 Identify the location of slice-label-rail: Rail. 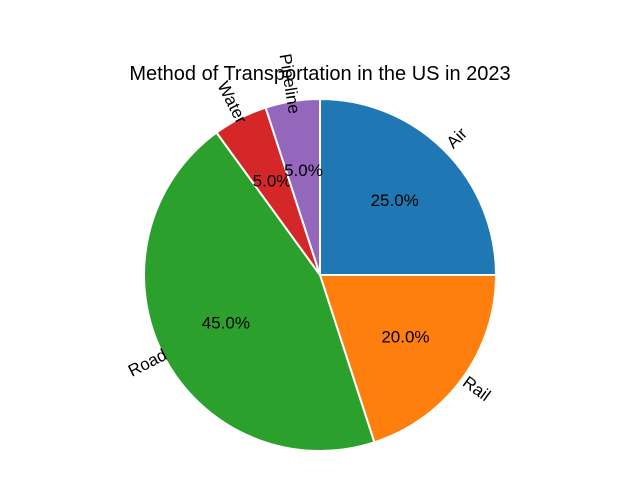
(476, 388).